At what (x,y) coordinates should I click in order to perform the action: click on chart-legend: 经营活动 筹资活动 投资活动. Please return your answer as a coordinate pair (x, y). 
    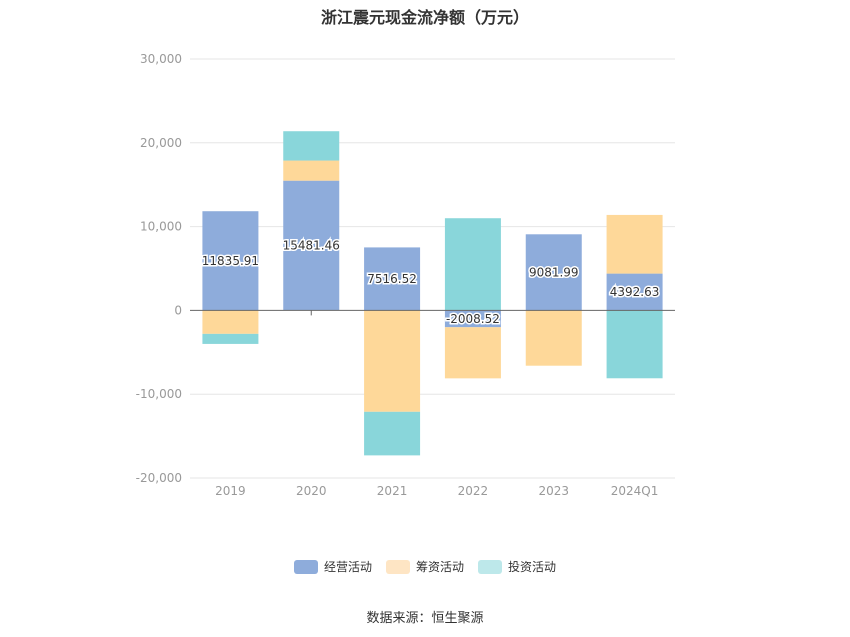
    Looking at the image, I should click on (425, 566).